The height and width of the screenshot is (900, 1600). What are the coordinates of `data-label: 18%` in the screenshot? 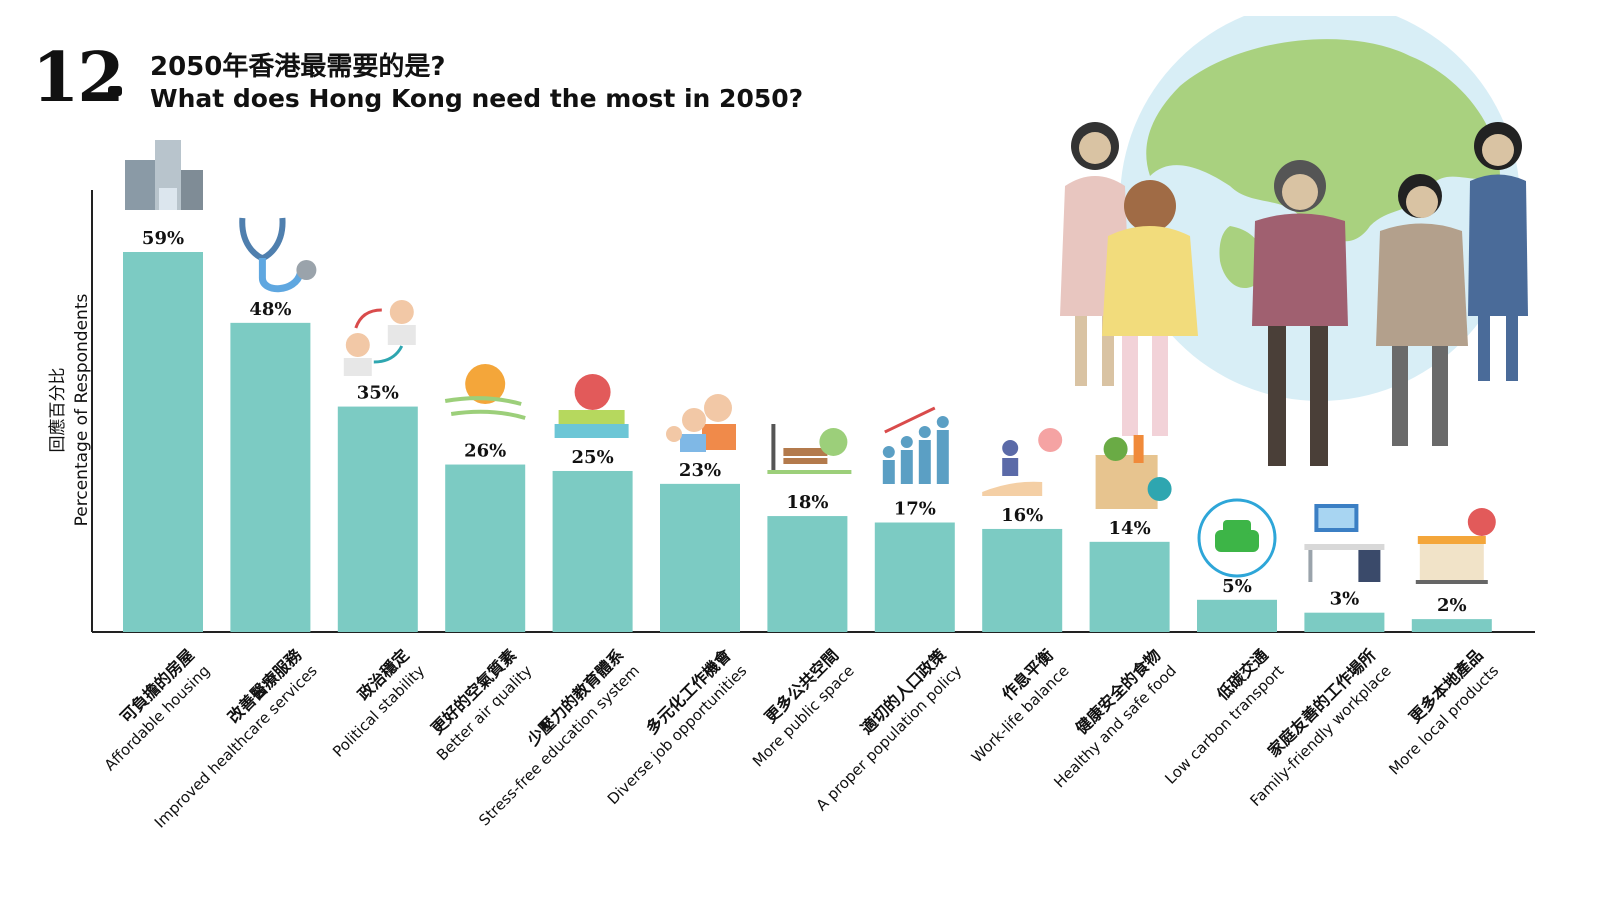 It's located at (807, 502).